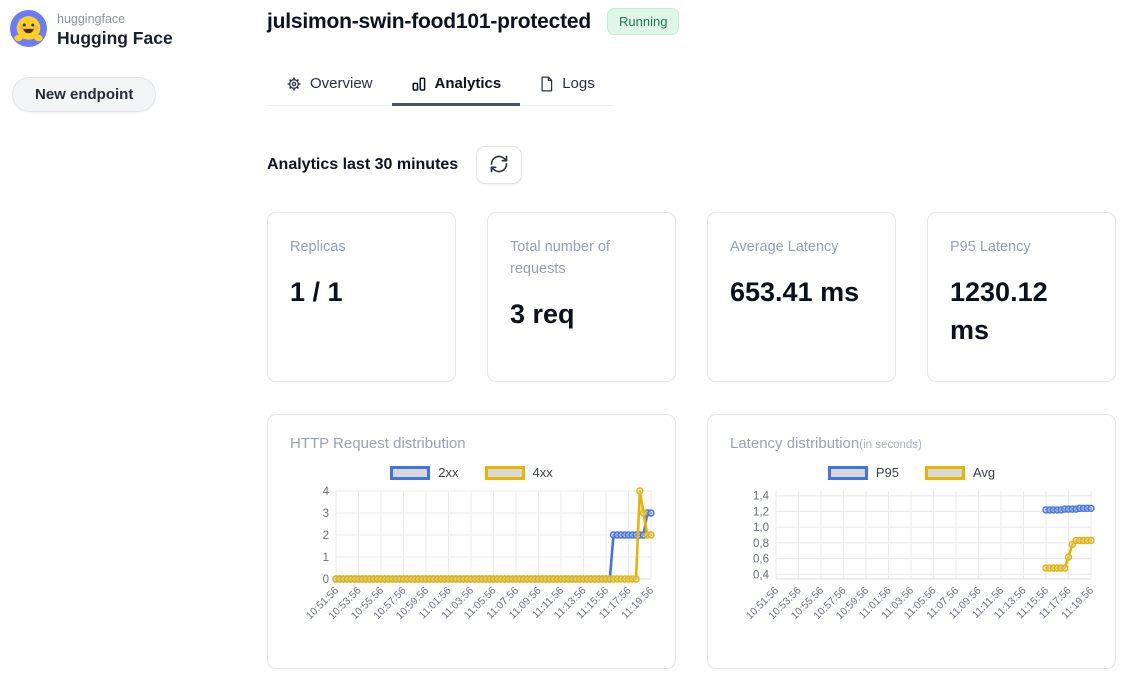 Image resolution: width=1123 pixels, height=678 pixels. I want to click on tab-label: Overview, so click(341, 83).